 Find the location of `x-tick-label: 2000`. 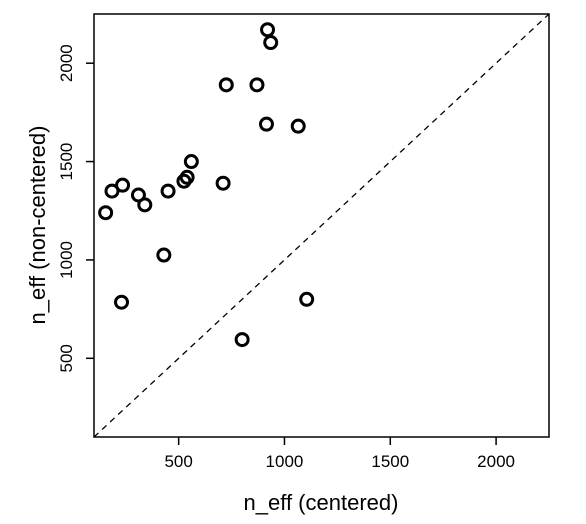

x-tick-label: 2000 is located at coordinates (496, 461).